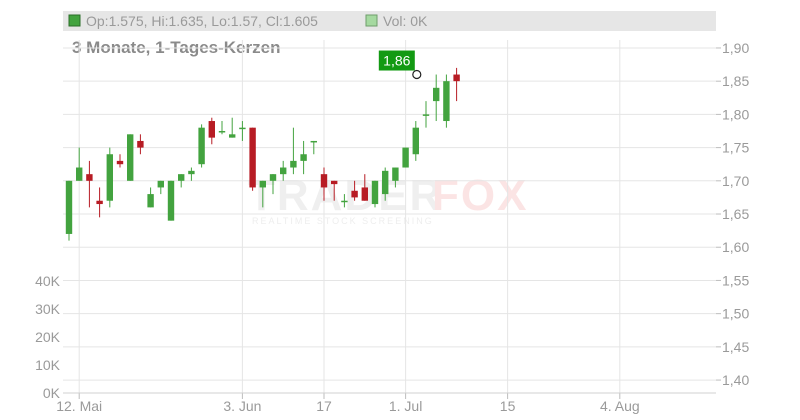 This screenshot has width=800, height=420. Describe the element at coordinates (74, 20) in the screenshot. I see `ohlc-legend-swatch` at that location.